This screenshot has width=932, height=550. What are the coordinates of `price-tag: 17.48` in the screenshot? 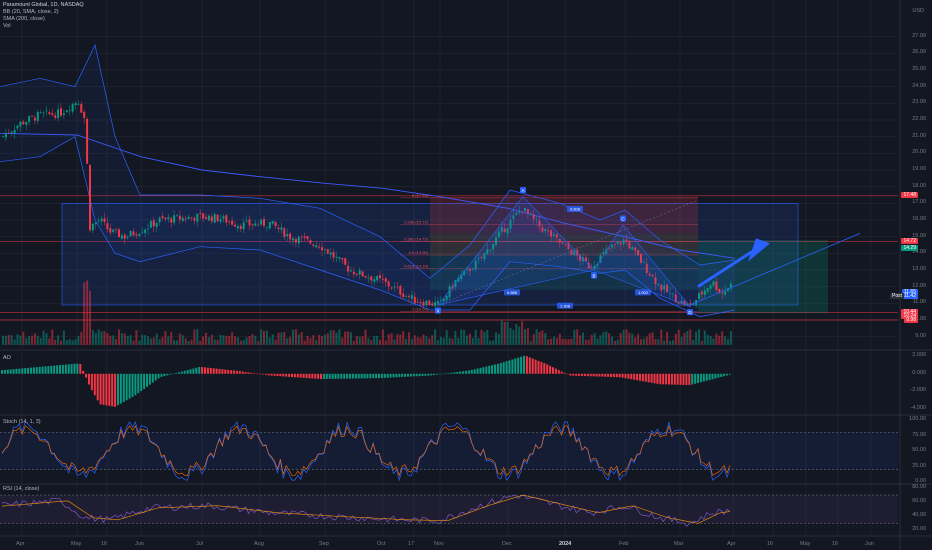 It's located at (909, 194).